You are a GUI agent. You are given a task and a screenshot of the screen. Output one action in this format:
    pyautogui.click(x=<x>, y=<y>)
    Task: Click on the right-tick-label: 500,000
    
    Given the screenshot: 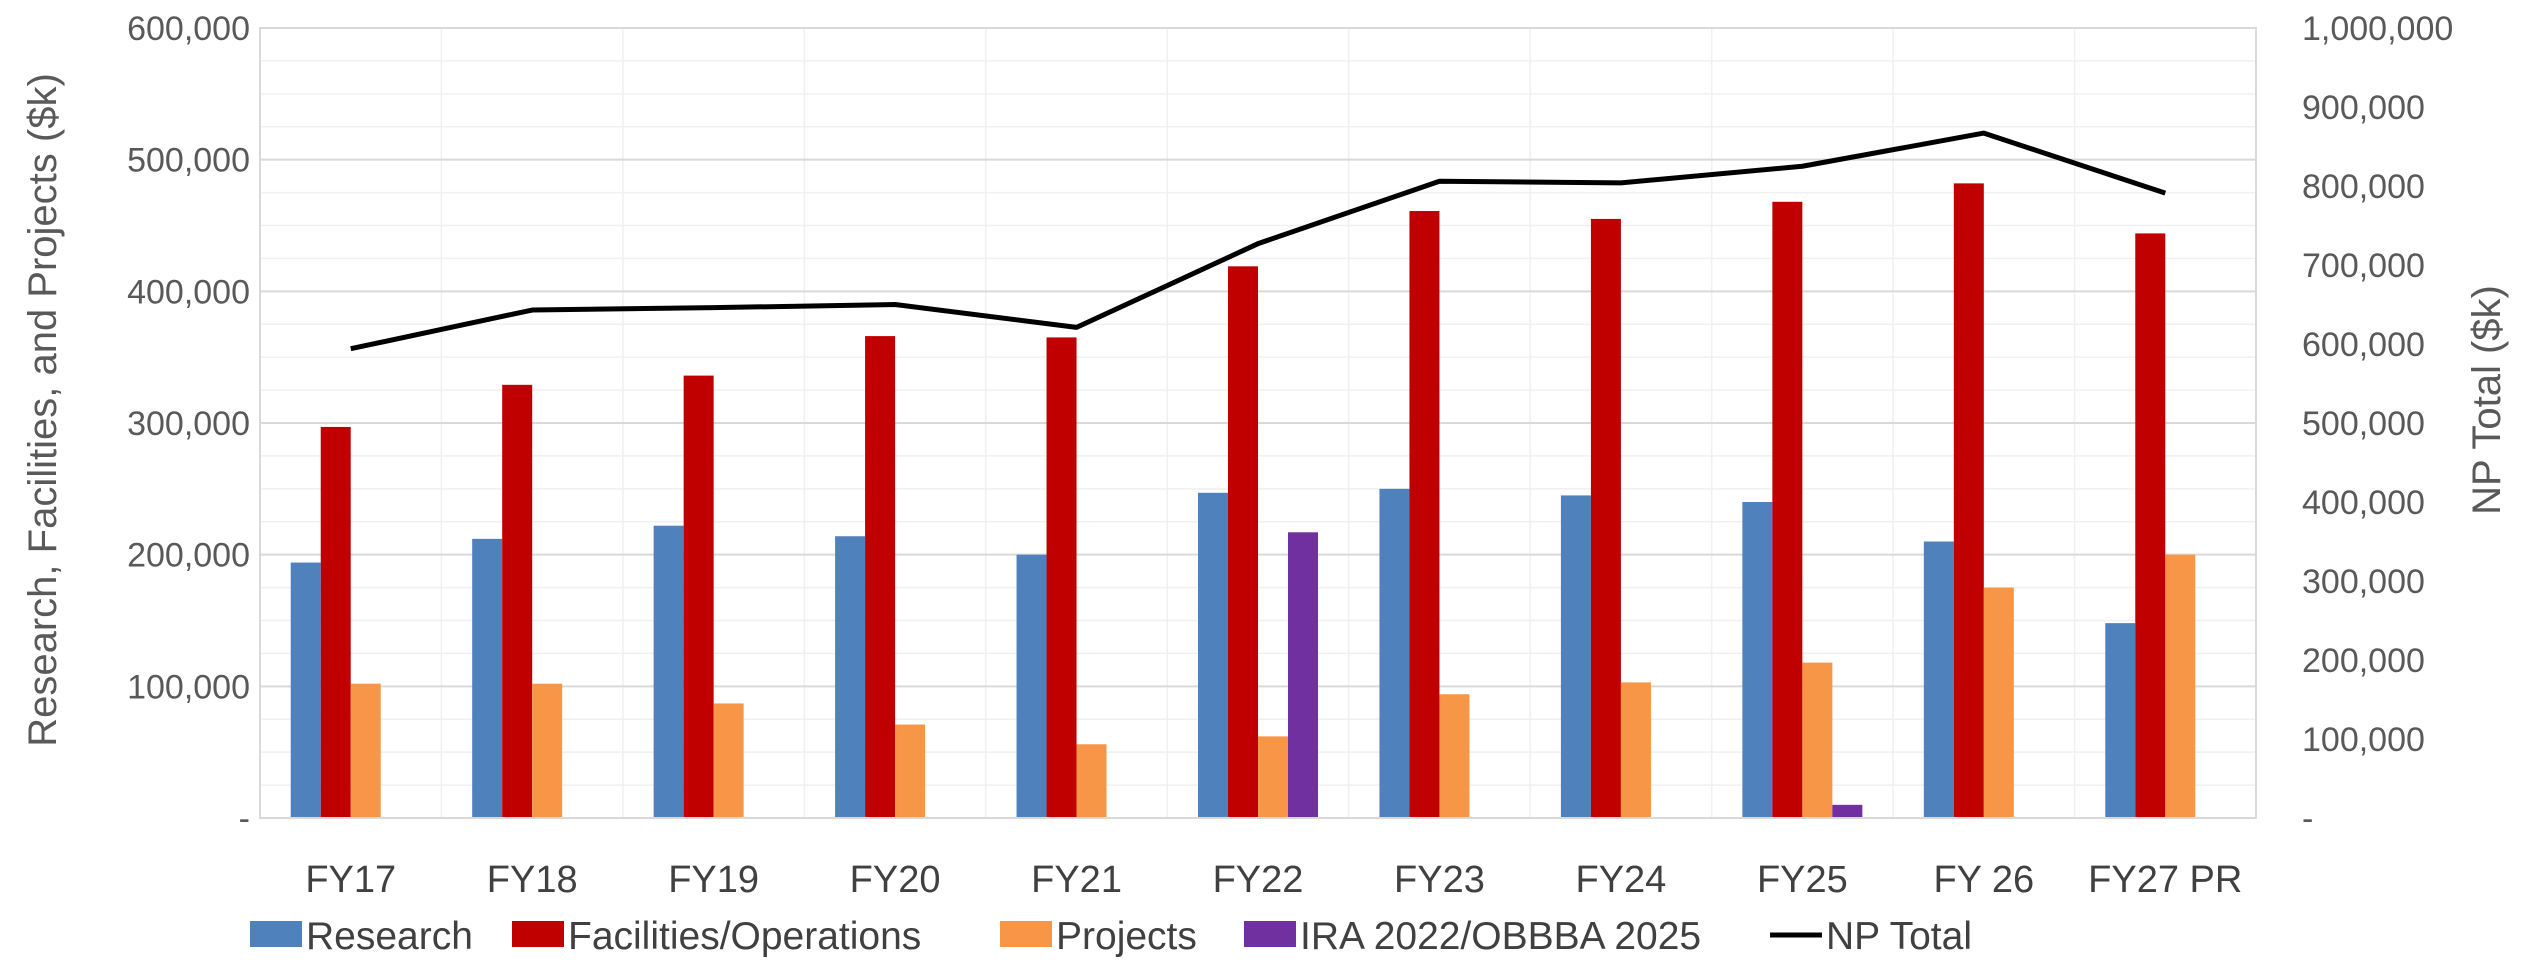 What is the action you would take?
    pyautogui.click(x=2363, y=424)
    